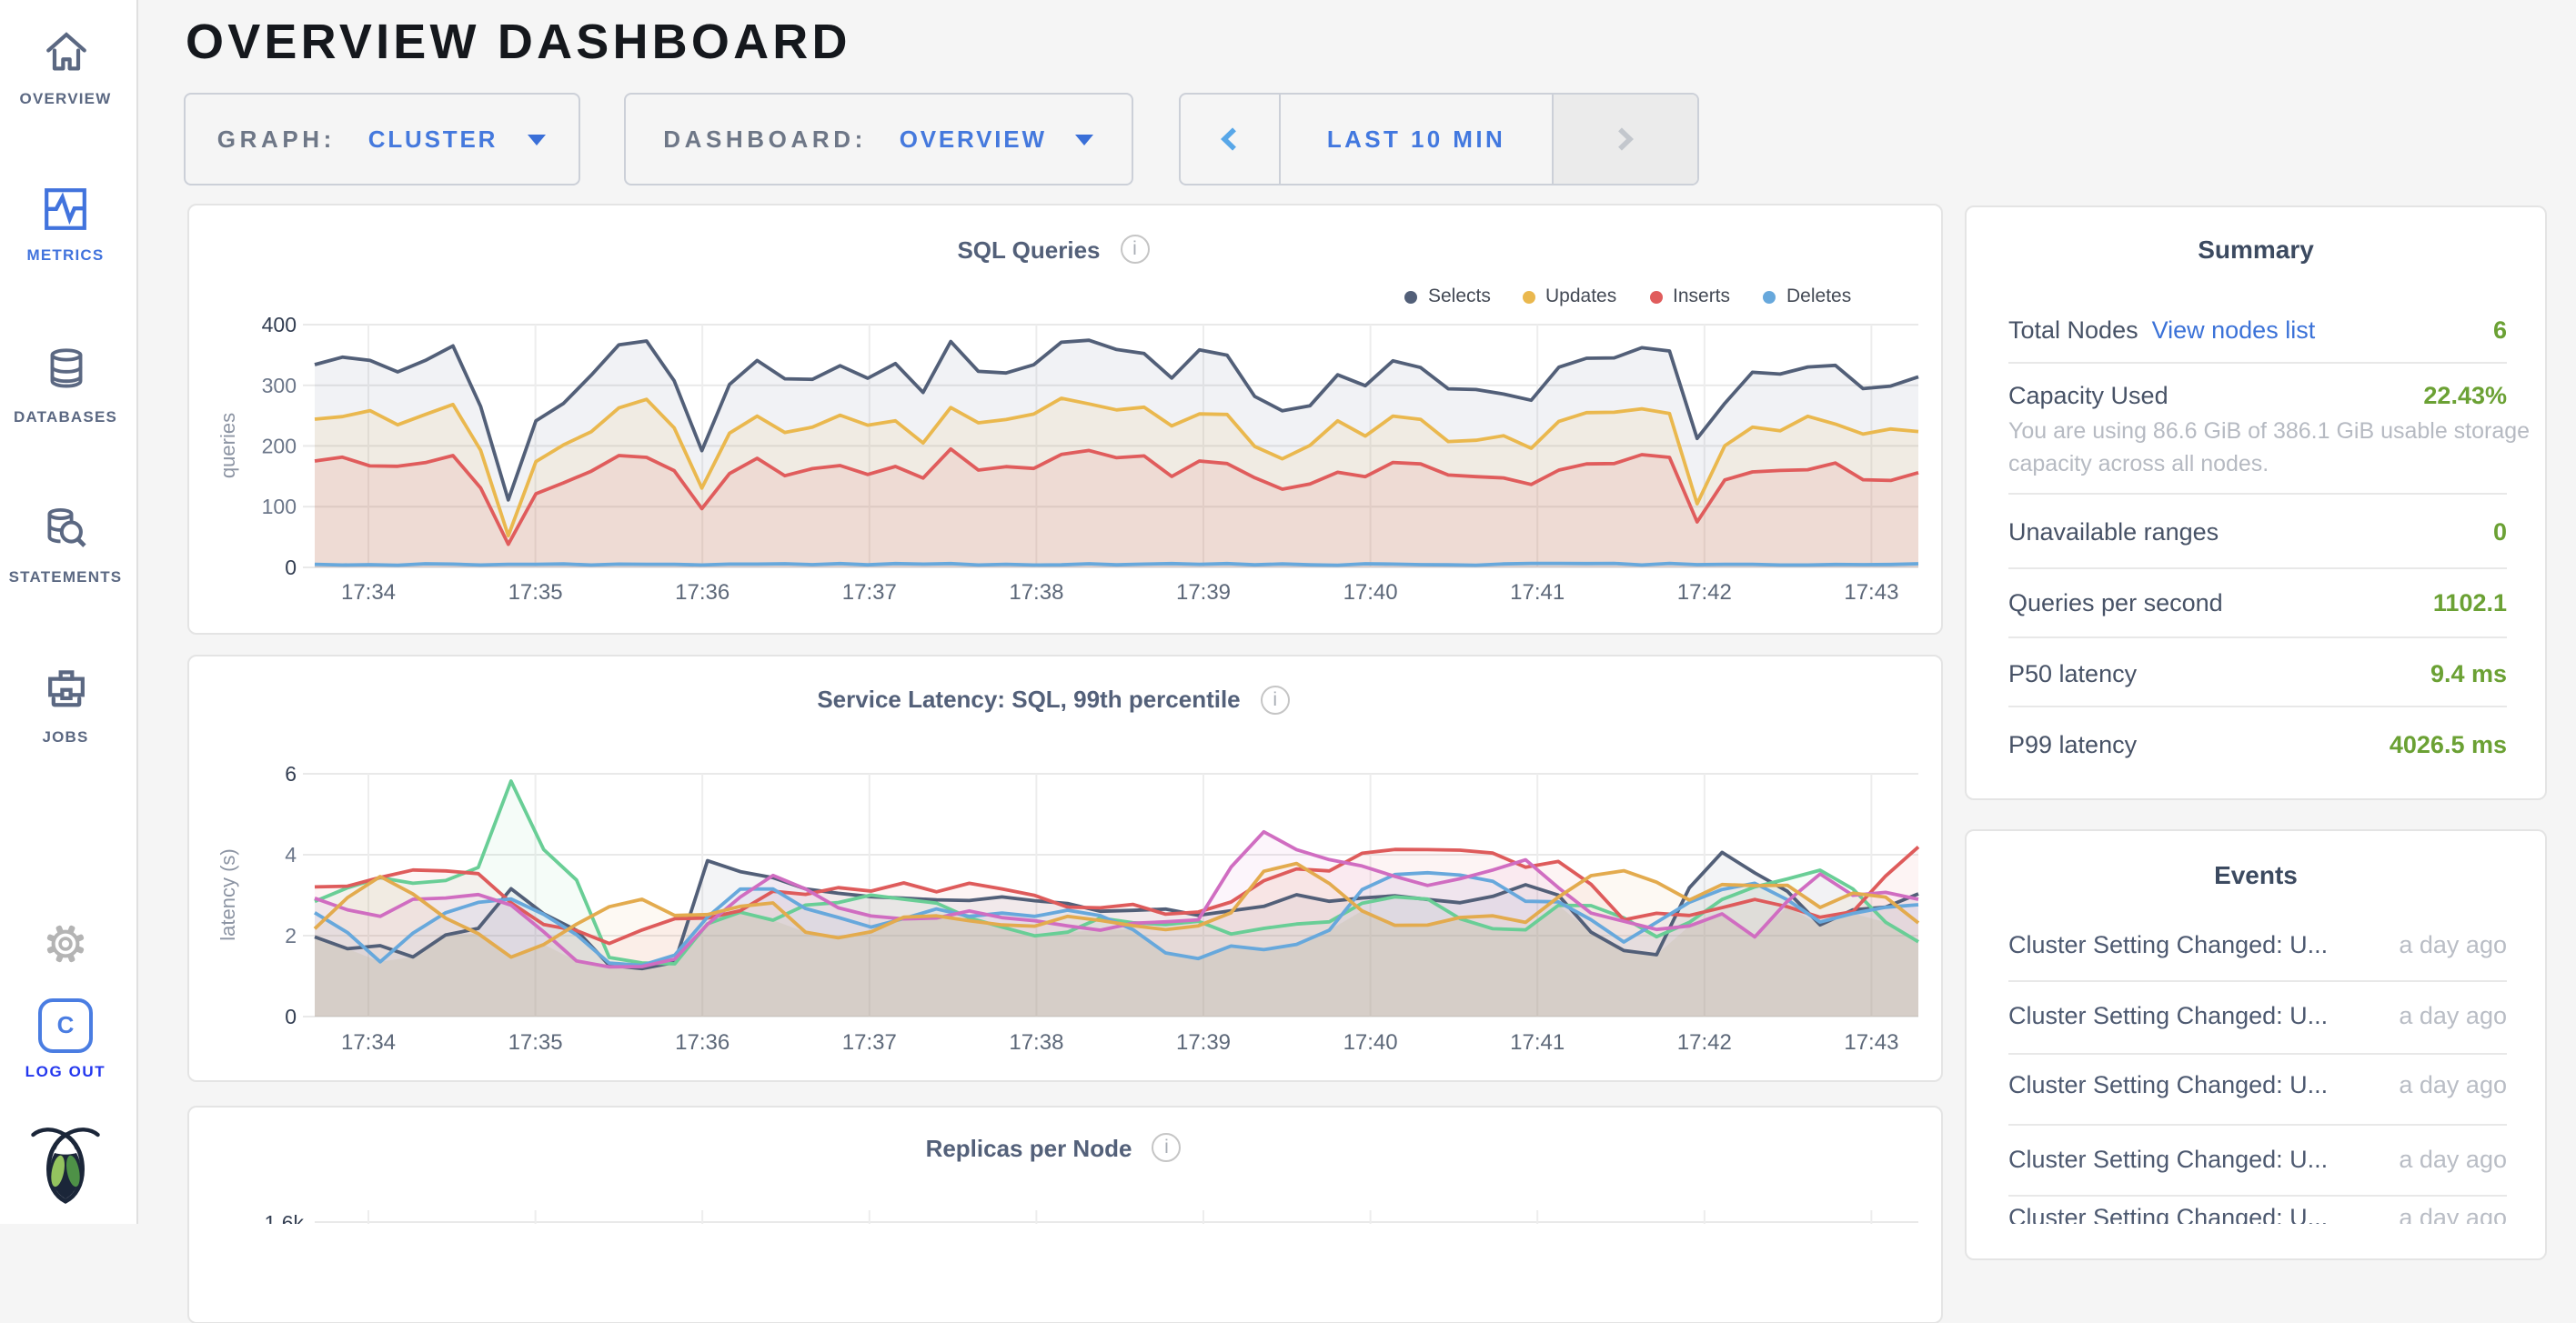 The height and width of the screenshot is (1323, 2576). I want to click on svg-text: 1.6k, so click(285, 1217).